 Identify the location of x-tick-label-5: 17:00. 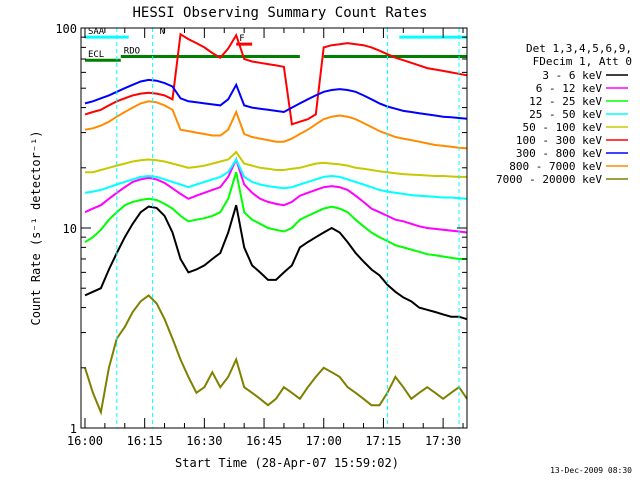
(324, 441).